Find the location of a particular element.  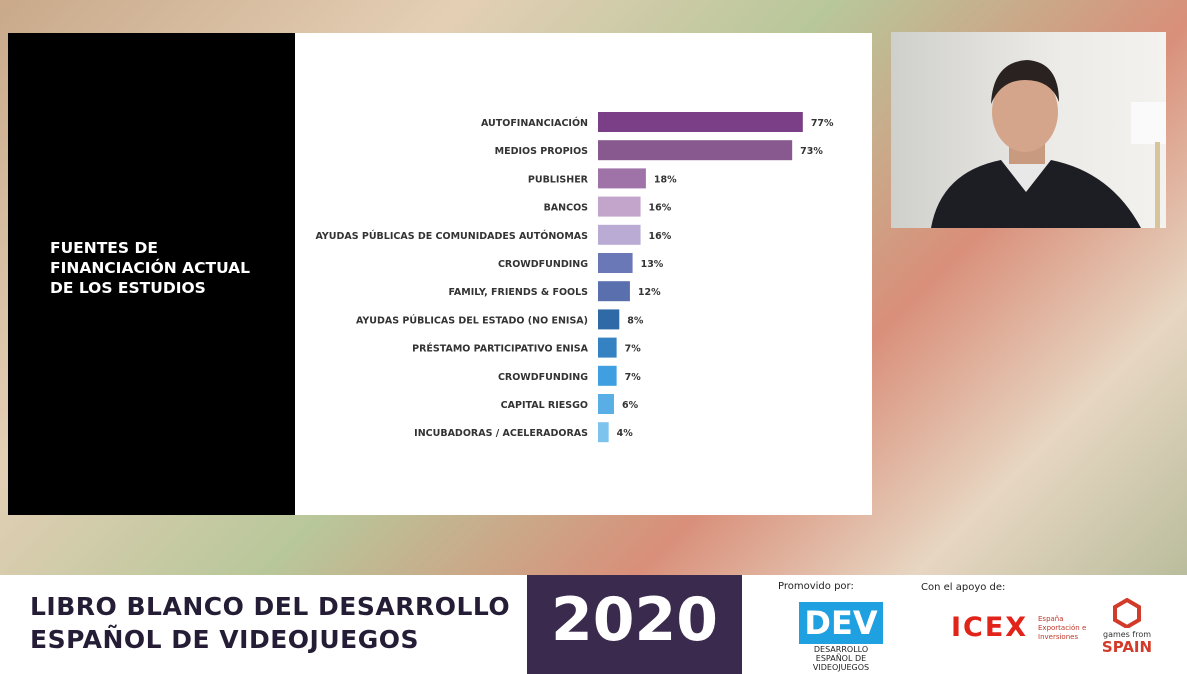

gfs-icon is located at coordinates (1127, 613).